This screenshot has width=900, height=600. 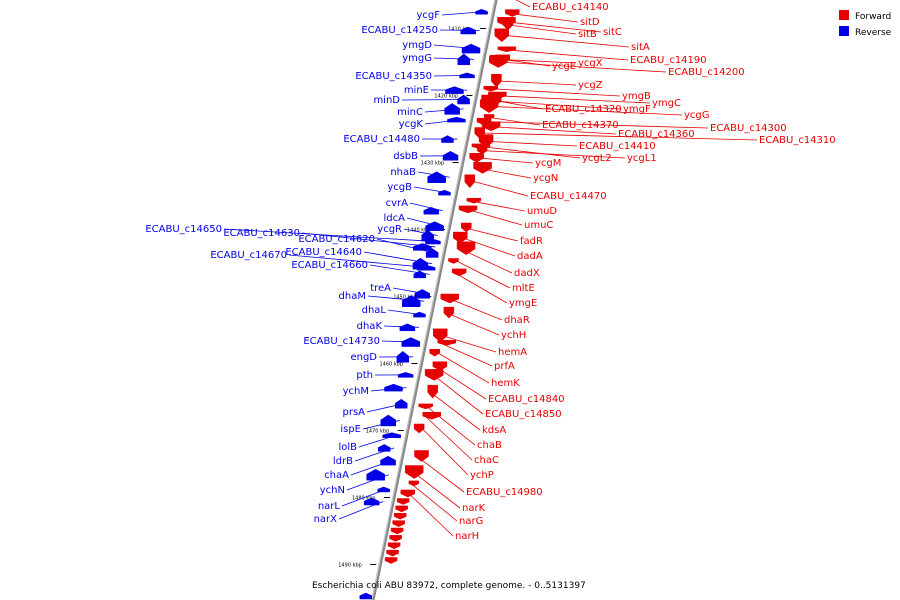 What do you see at coordinates (332, 490) in the screenshot?
I see `reverse-gene-label: ychN` at bounding box center [332, 490].